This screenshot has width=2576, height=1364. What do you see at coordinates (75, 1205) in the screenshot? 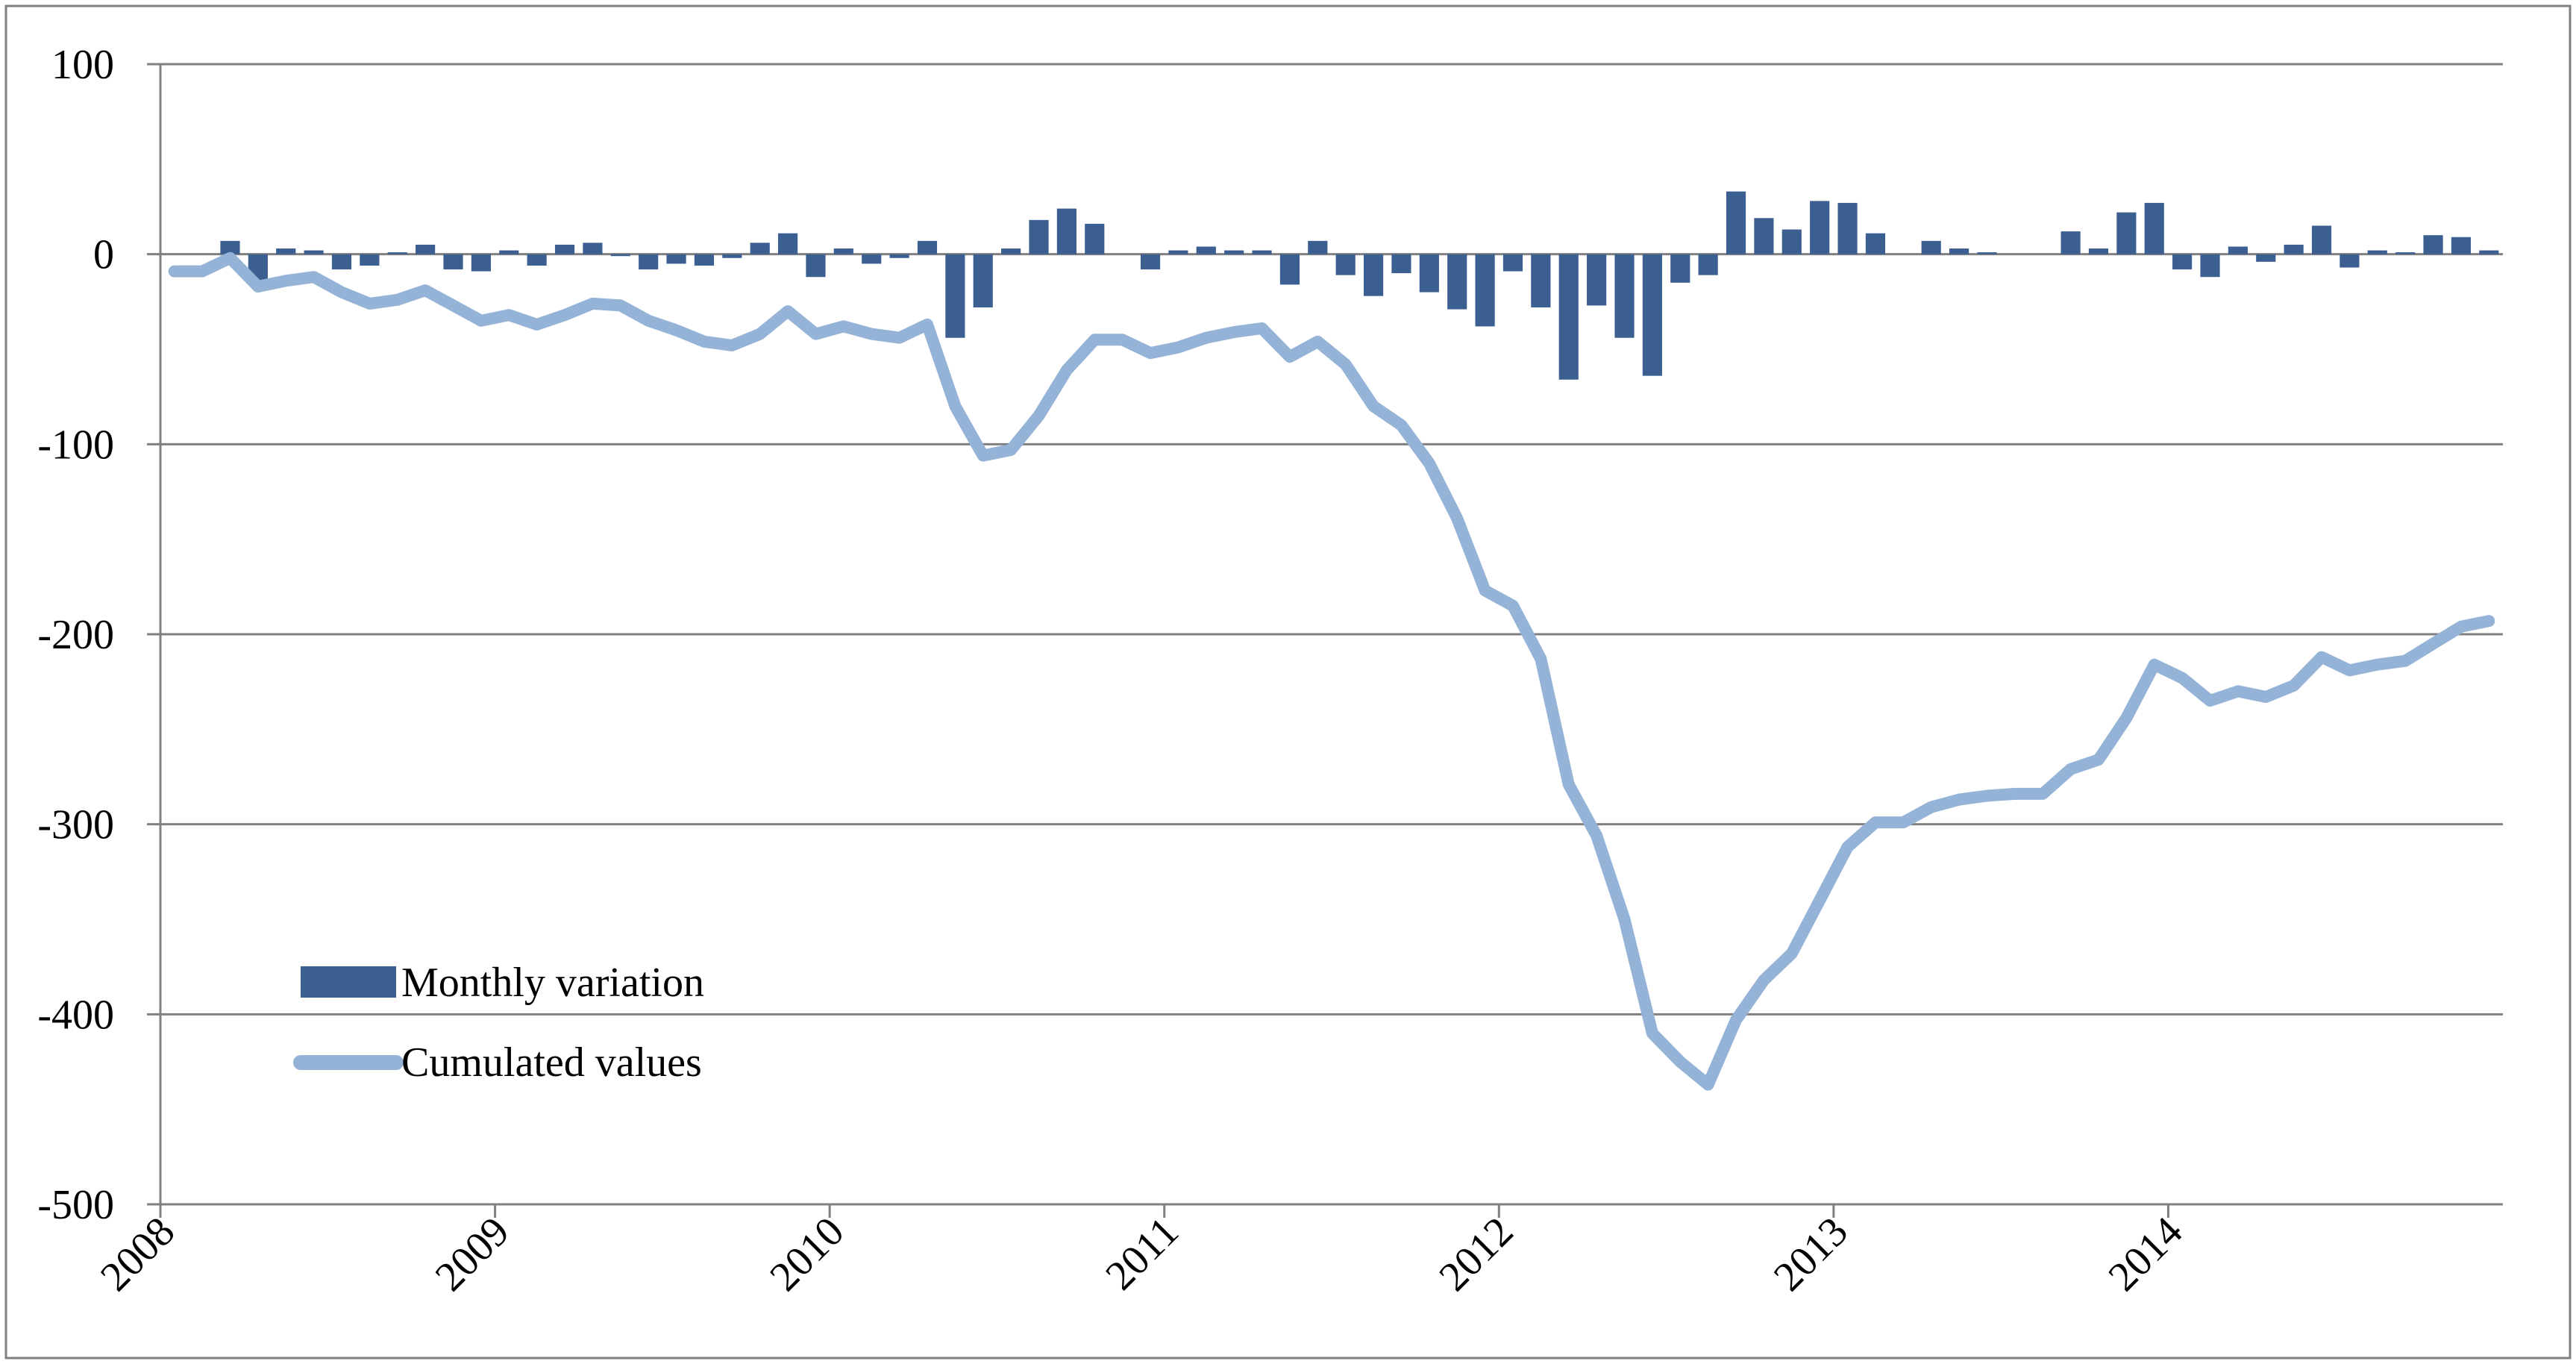
I see `y-tick-label: -500` at bounding box center [75, 1205].